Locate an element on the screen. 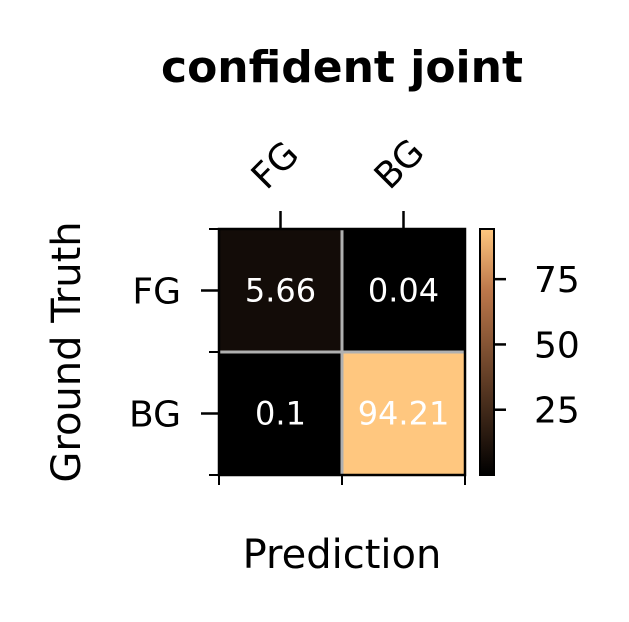 The height and width of the screenshot is (622, 629). colorbar-tick-label-1: 50 is located at coordinates (557, 345).